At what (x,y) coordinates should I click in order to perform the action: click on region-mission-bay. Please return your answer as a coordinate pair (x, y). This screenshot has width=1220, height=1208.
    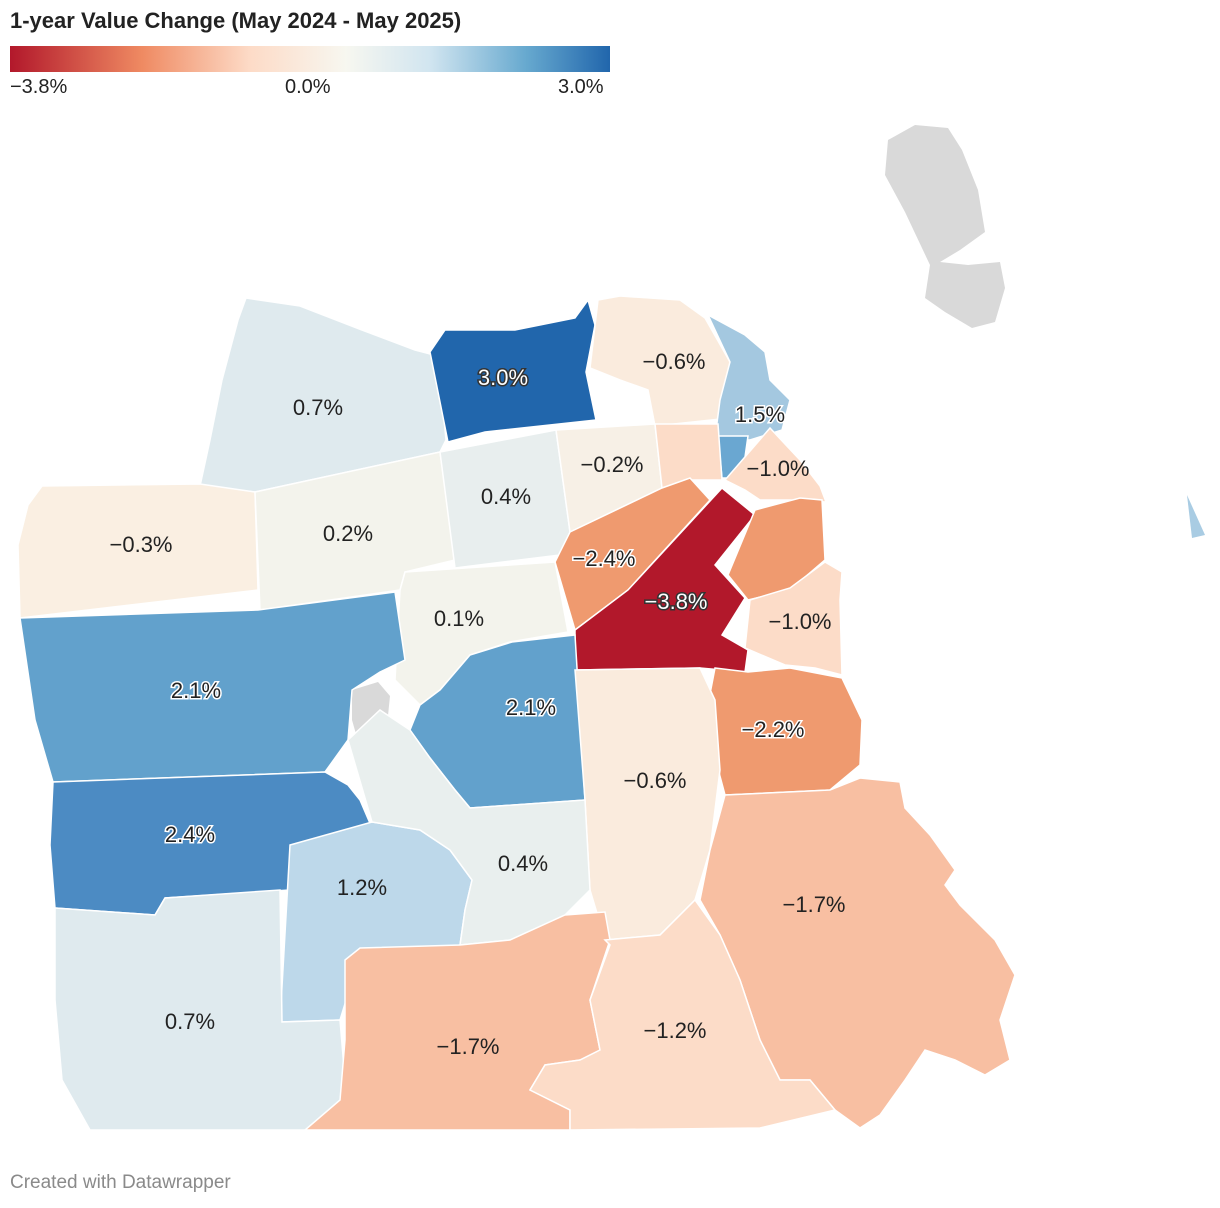
    Looking at the image, I should click on (793, 618).